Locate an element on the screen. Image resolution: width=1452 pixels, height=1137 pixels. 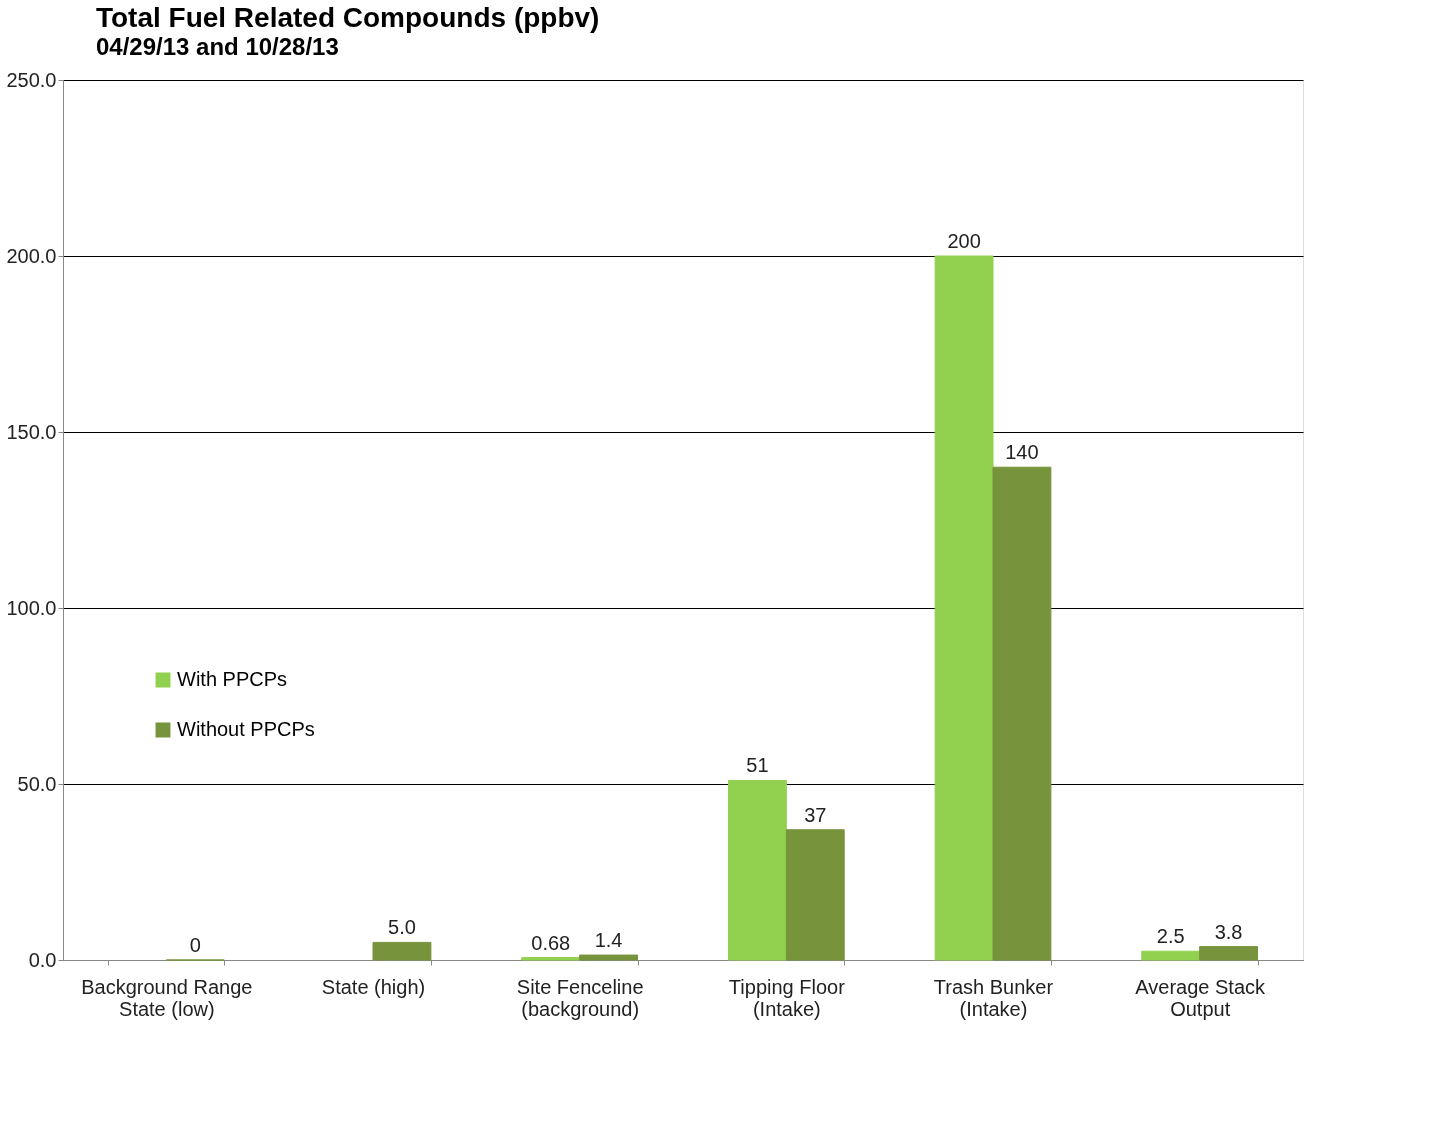
legend-label: Without PPCPs is located at coordinates (246, 729).